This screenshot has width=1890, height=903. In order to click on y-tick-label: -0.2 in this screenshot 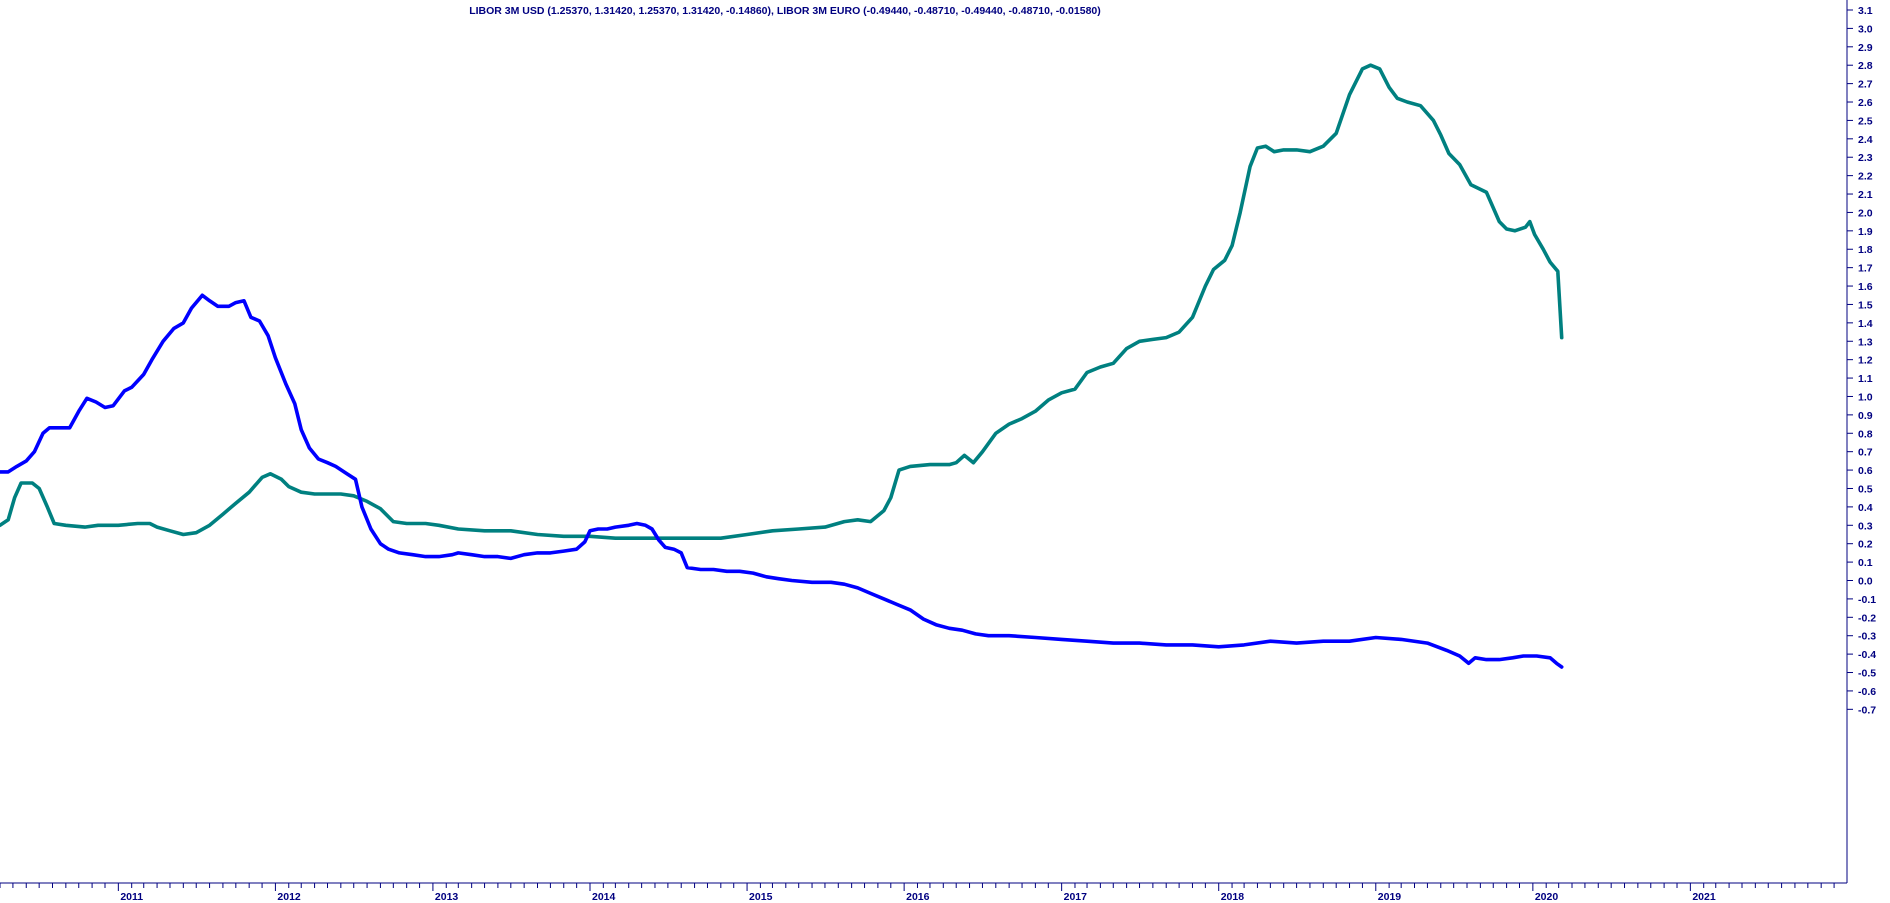, I will do `click(1867, 618)`.